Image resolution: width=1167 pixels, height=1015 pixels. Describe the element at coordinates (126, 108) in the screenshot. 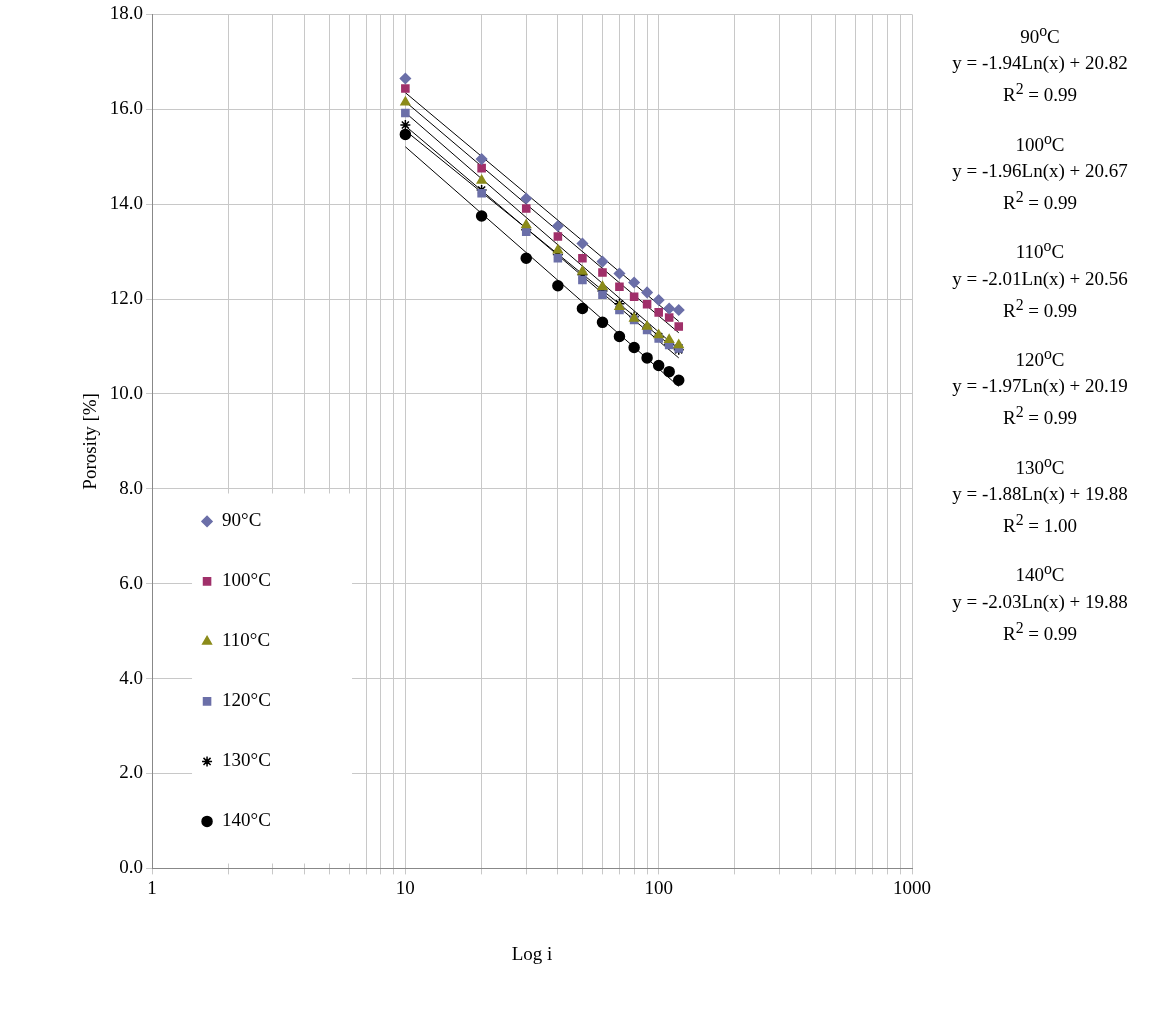

I see `y-tick-label: 16.0` at that location.